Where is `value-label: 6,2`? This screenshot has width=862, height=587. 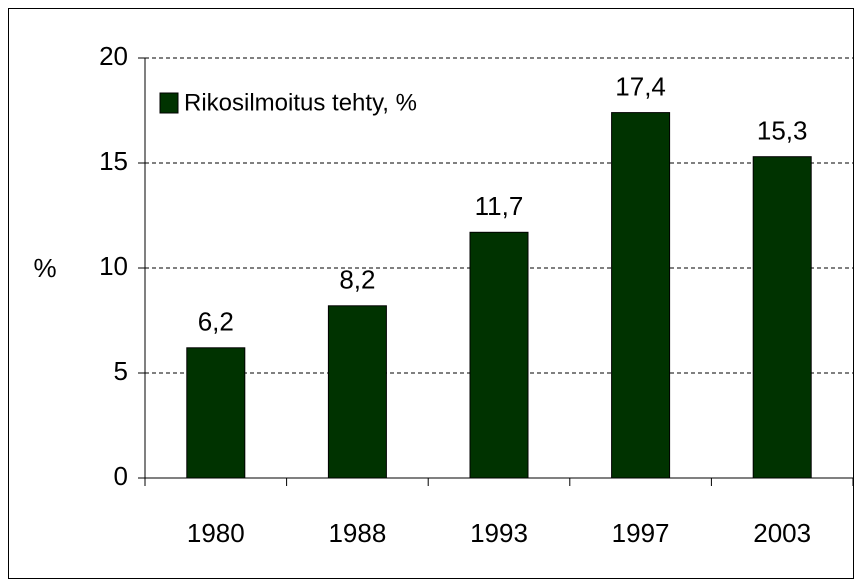 value-label: 6,2 is located at coordinates (216, 322).